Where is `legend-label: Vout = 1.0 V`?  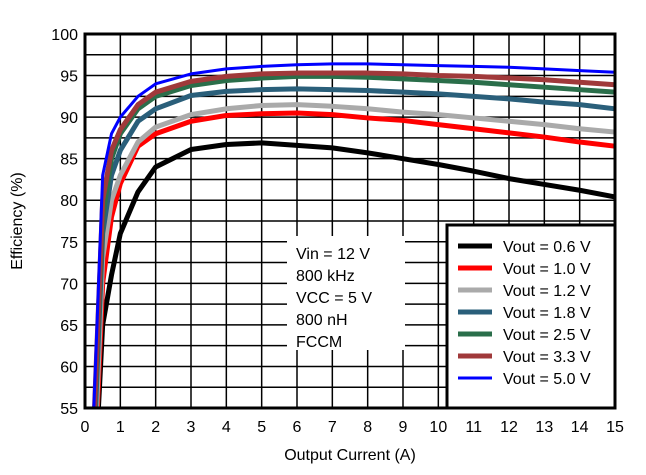 legend-label: Vout = 1.0 V is located at coordinates (547, 269).